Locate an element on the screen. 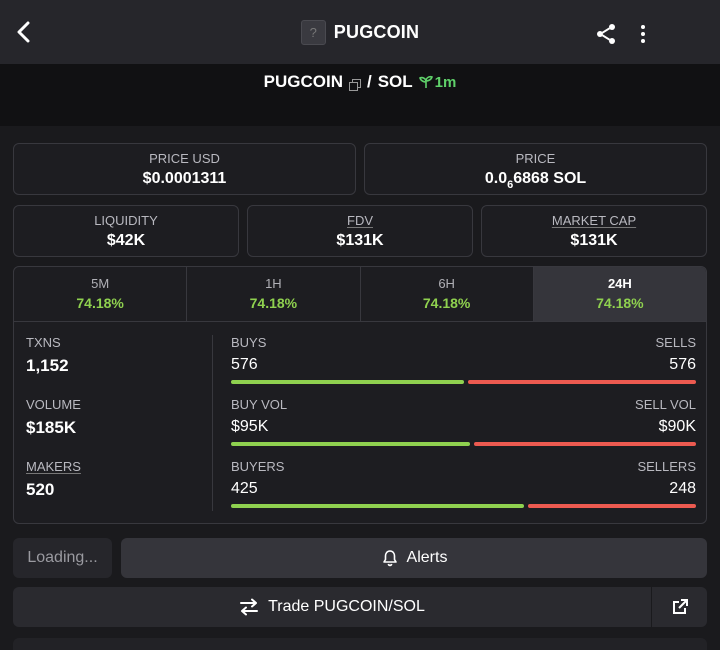 This screenshot has width=720, height=650. swap-arrows-icon is located at coordinates (249, 607).